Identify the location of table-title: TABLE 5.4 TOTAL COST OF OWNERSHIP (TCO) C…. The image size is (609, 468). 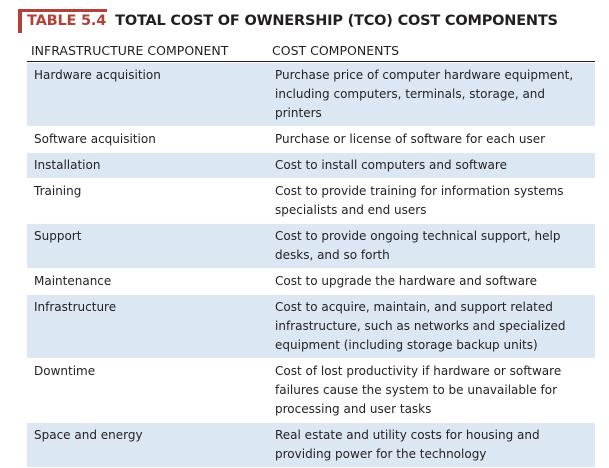
(292, 21).